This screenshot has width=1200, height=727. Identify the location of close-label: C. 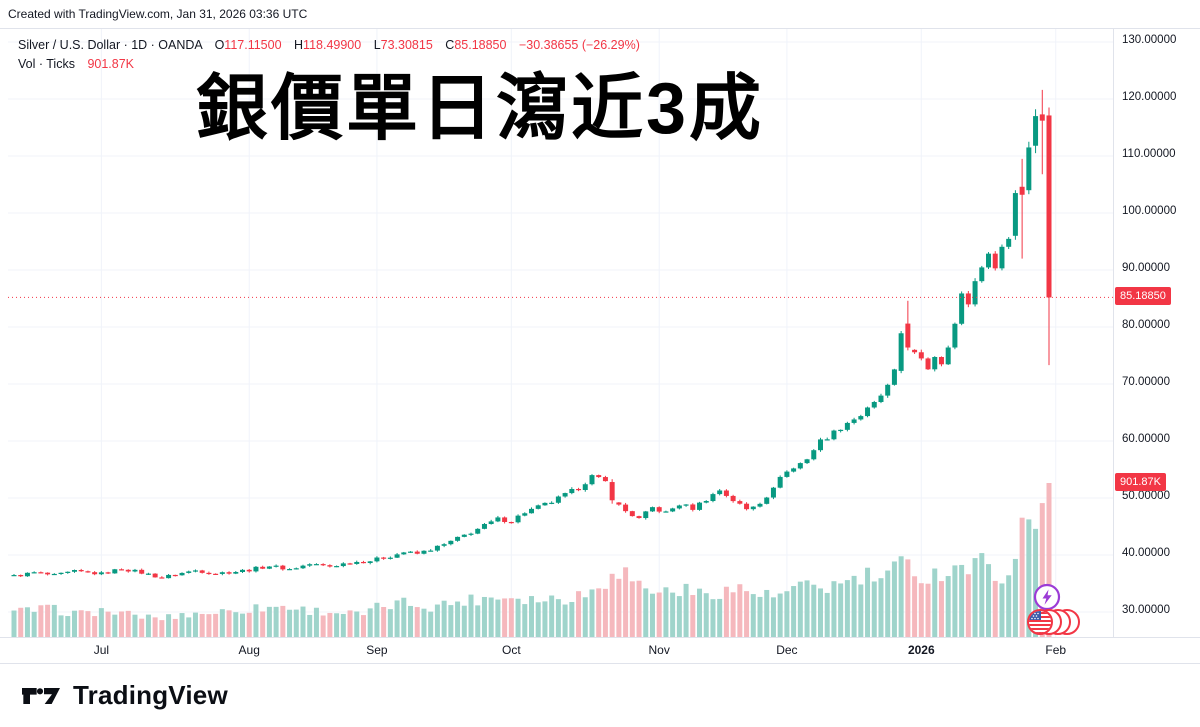
(450, 45).